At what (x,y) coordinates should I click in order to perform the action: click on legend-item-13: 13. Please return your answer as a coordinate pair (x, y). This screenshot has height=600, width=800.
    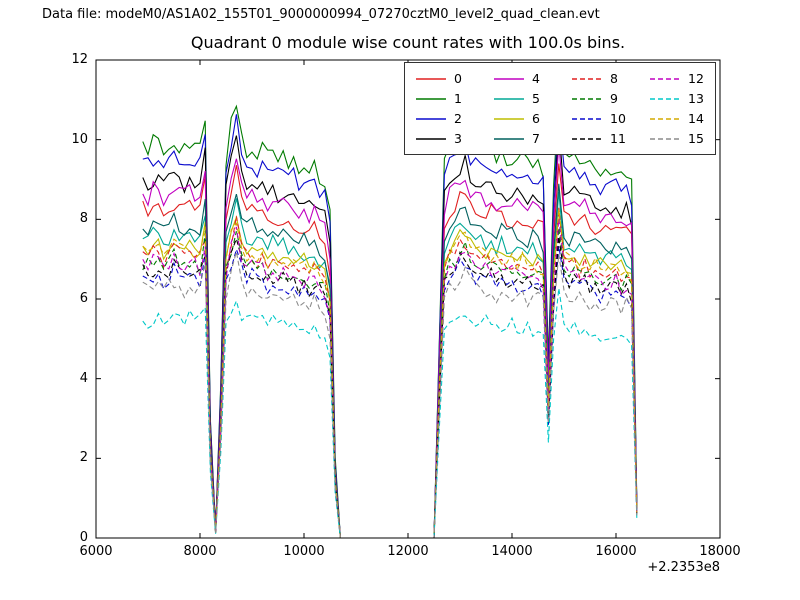
    Looking at the image, I should click on (677, 98).